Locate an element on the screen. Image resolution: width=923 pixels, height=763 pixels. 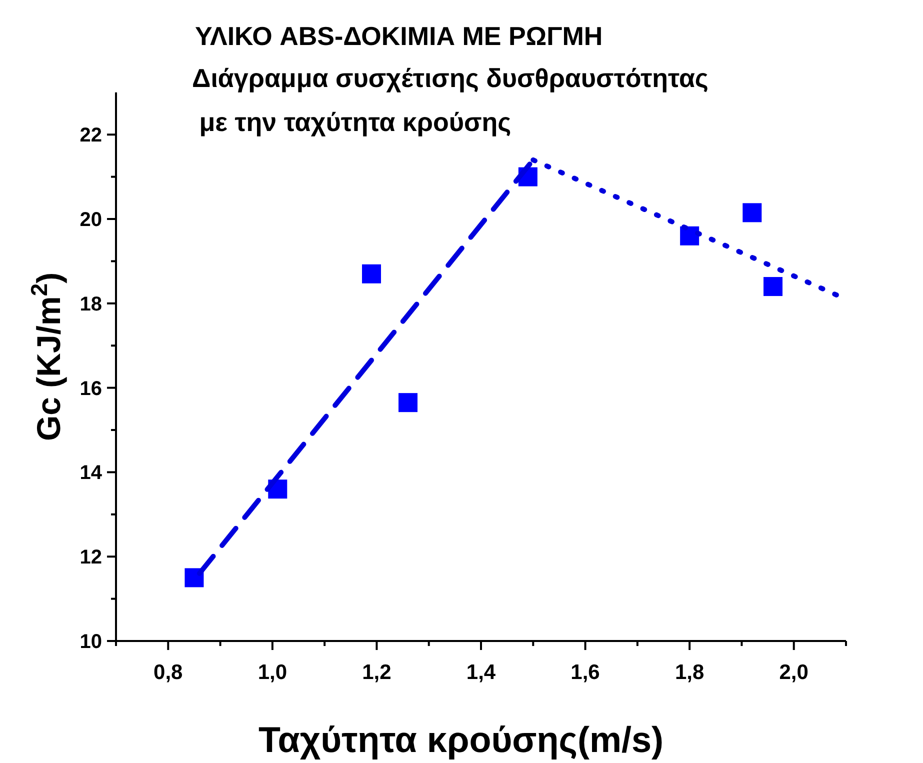
y-tick-label: 14 is located at coordinates (91, 473).